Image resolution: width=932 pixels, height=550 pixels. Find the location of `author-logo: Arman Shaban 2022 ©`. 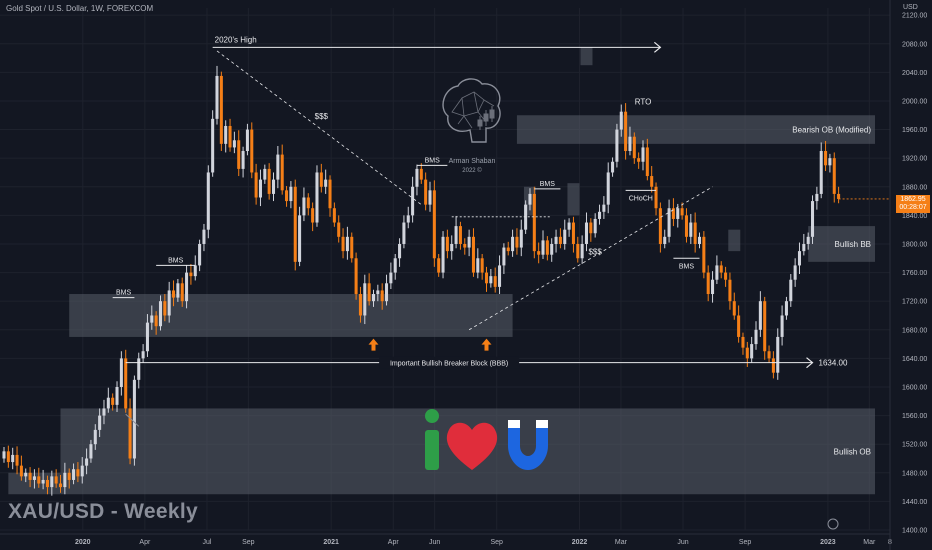

author-logo: Arman Shaban 2022 © is located at coordinates (472, 125).